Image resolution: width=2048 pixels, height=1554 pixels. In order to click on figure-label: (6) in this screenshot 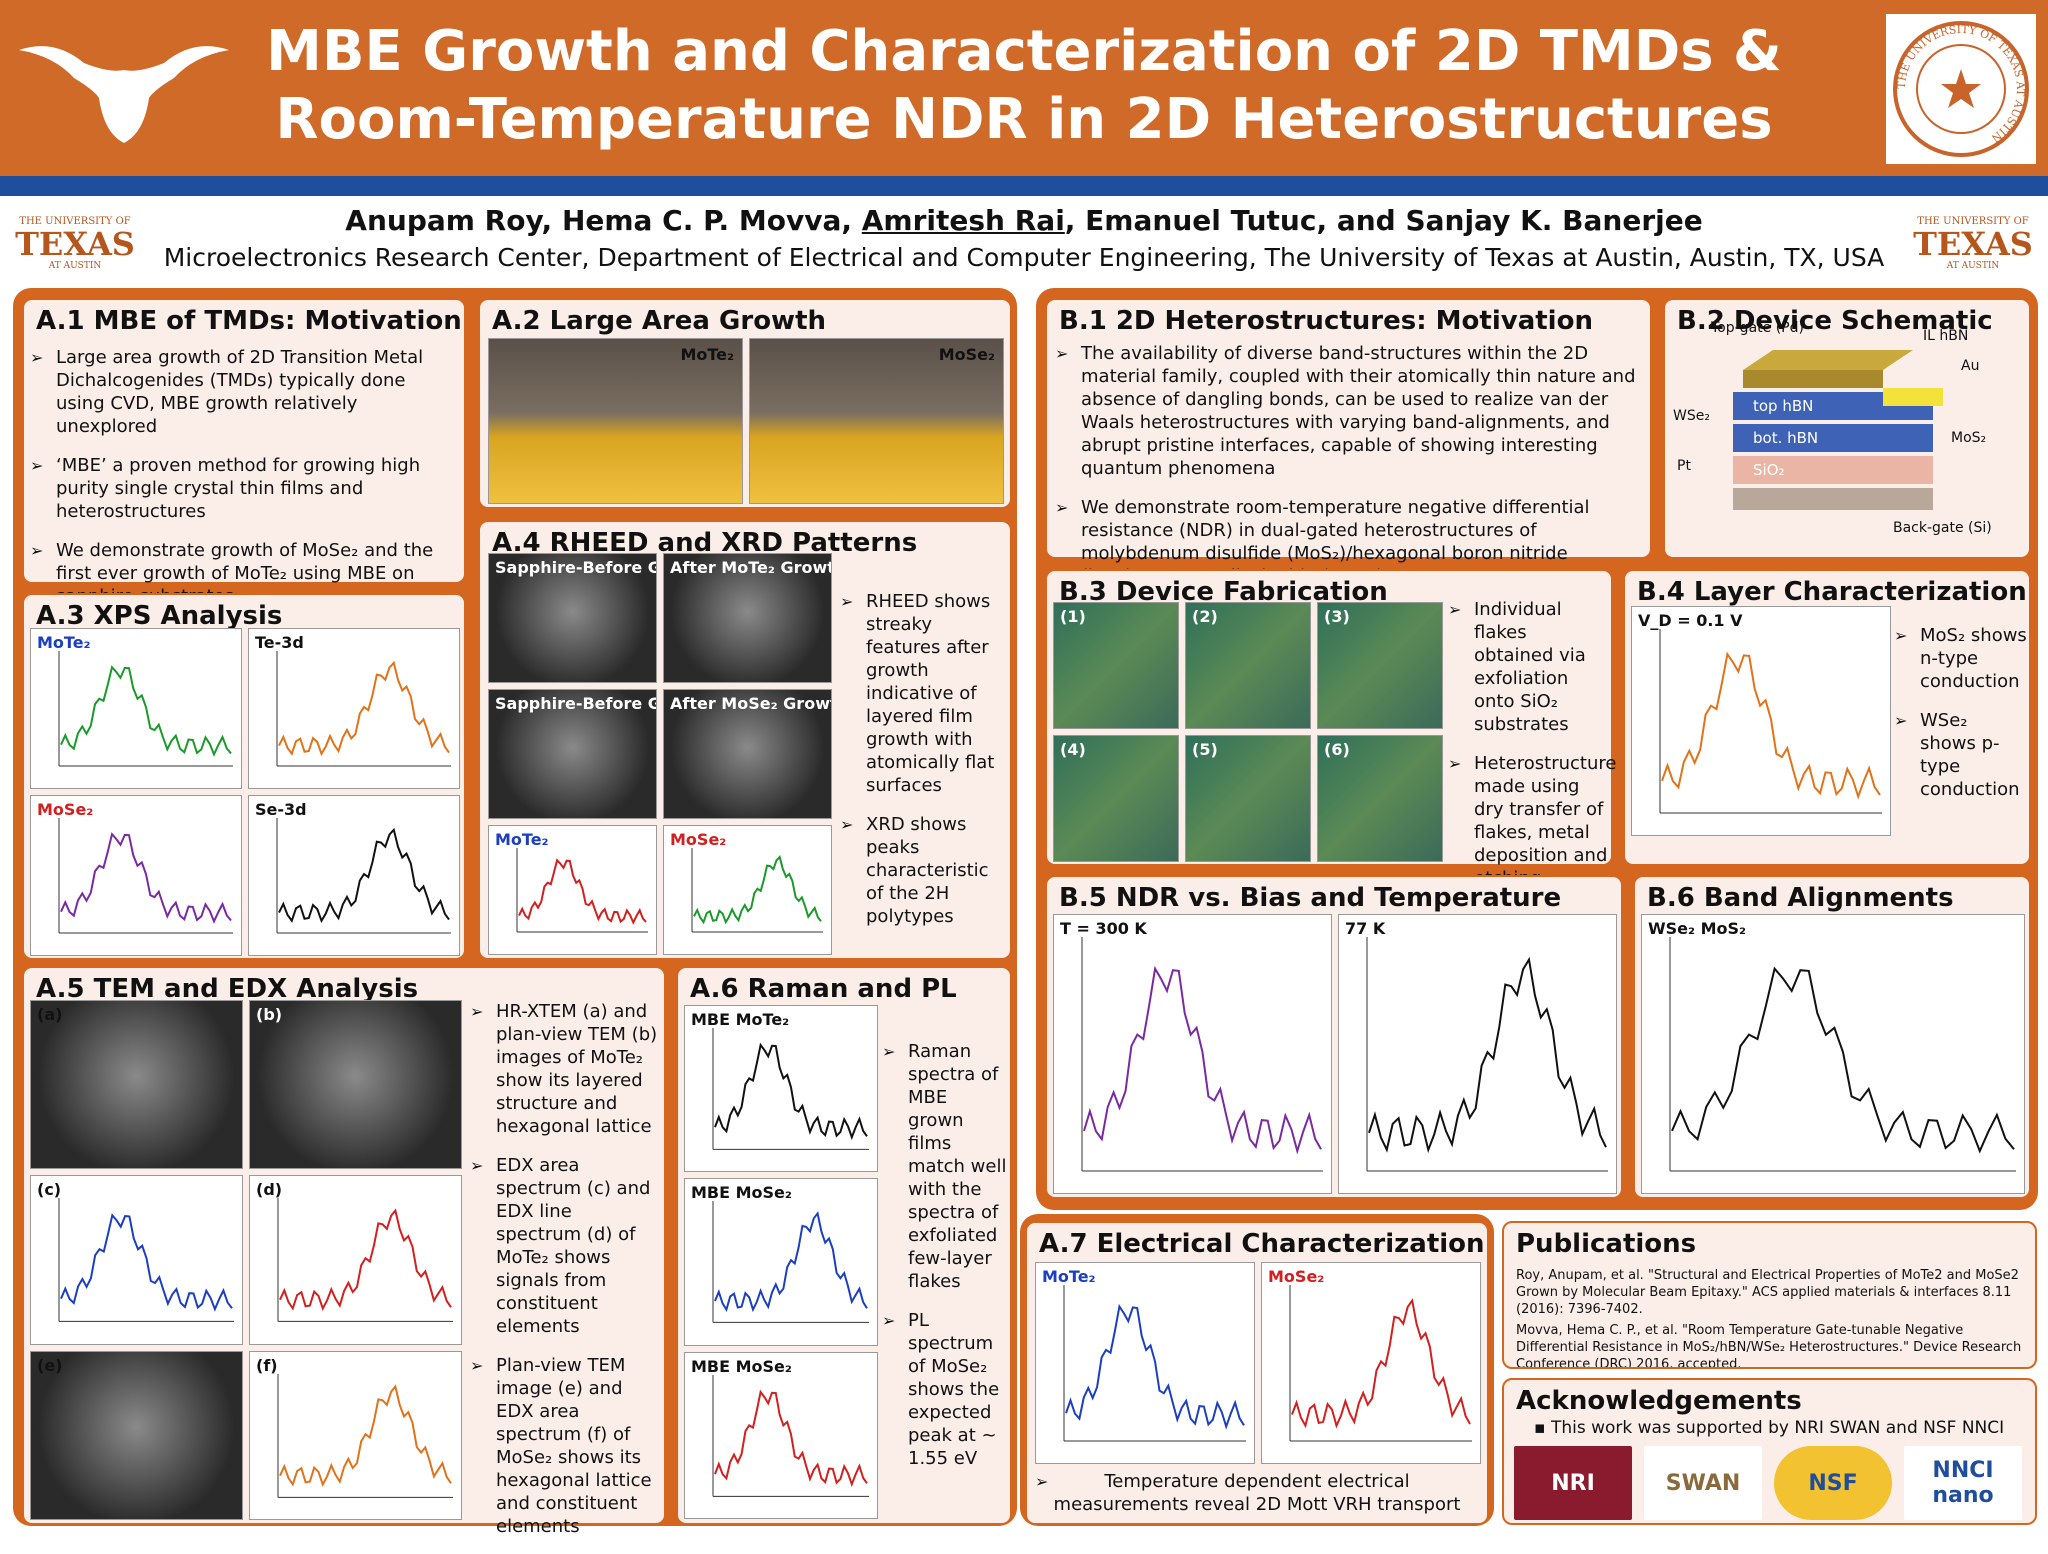, I will do `click(1337, 749)`.